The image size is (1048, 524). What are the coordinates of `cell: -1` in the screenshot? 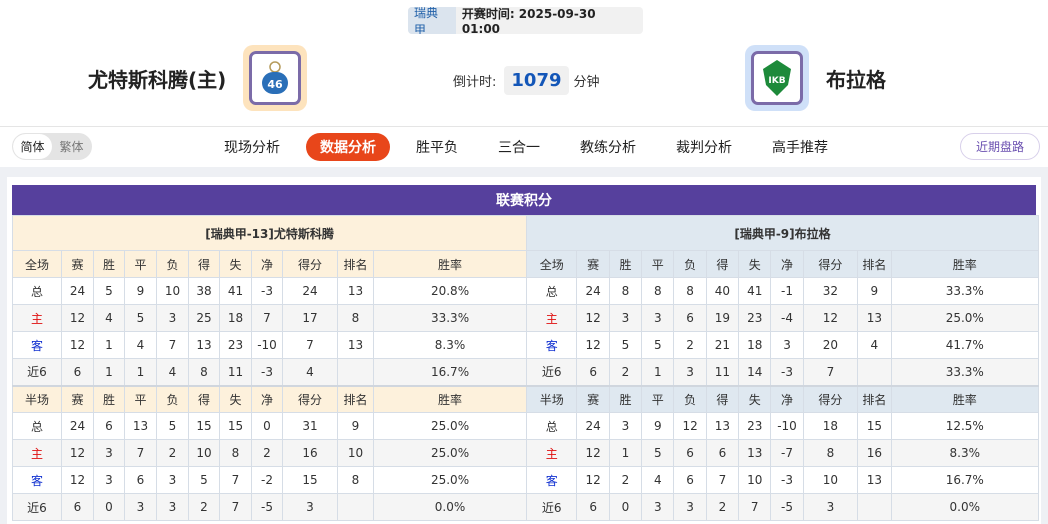 It's located at (787, 291).